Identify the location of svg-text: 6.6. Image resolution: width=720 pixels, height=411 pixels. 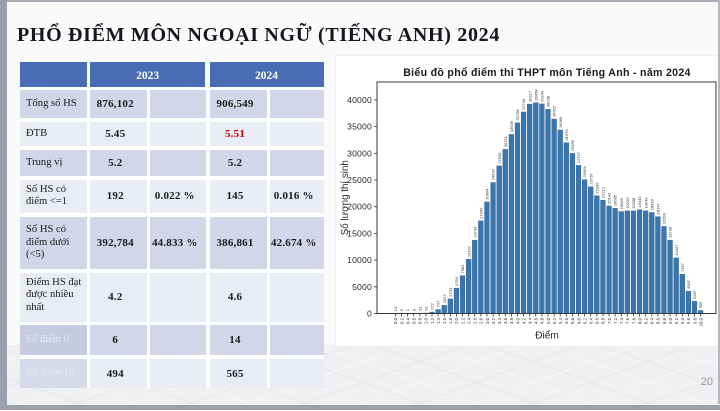
(597, 320).